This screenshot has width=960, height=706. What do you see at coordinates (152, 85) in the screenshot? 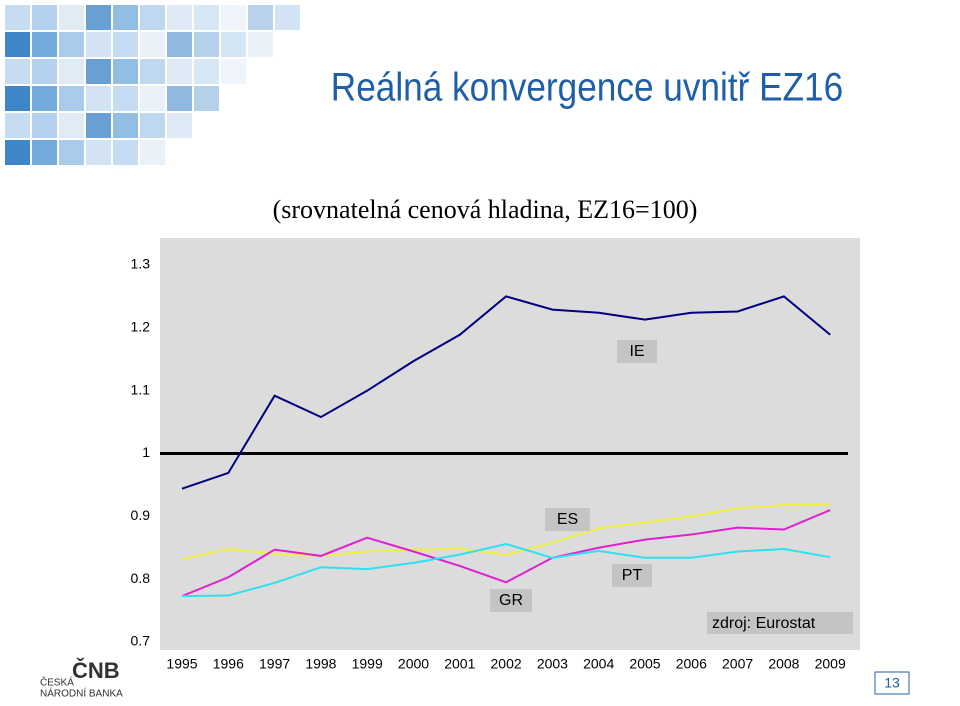
I see `decoration` at bounding box center [152, 85].